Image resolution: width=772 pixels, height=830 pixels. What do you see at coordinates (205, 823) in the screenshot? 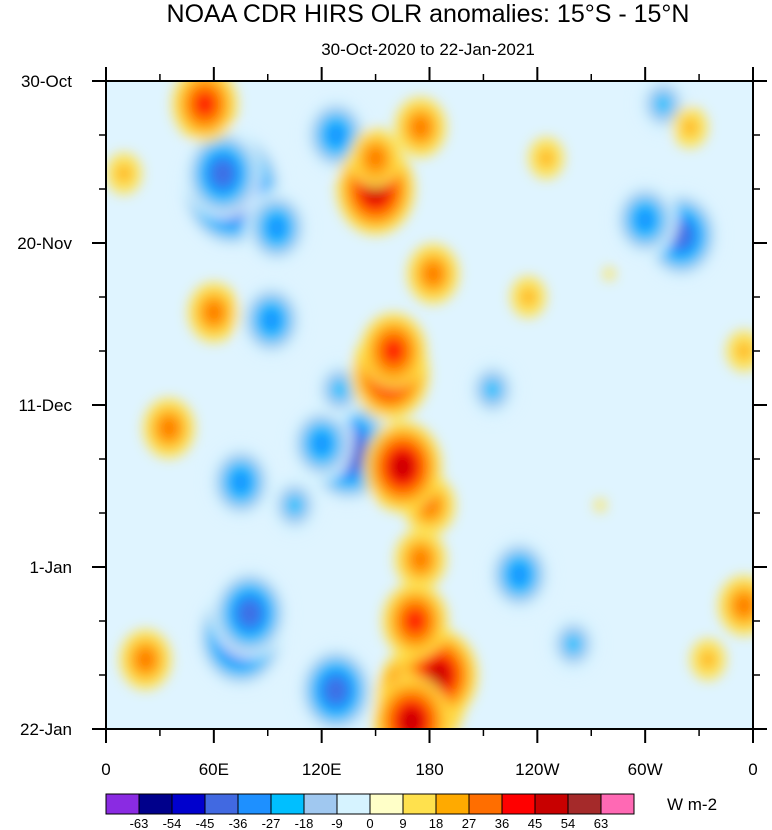
I see `colorbar-level-label: -45` at bounding box center [205, 823].